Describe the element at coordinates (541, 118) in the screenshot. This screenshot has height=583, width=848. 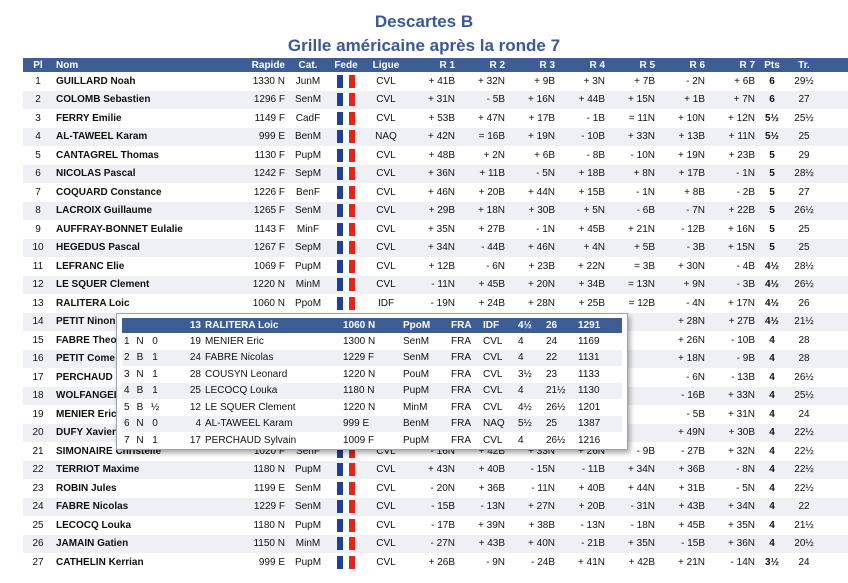
I see `cell-round-3: + 17B` at that location.